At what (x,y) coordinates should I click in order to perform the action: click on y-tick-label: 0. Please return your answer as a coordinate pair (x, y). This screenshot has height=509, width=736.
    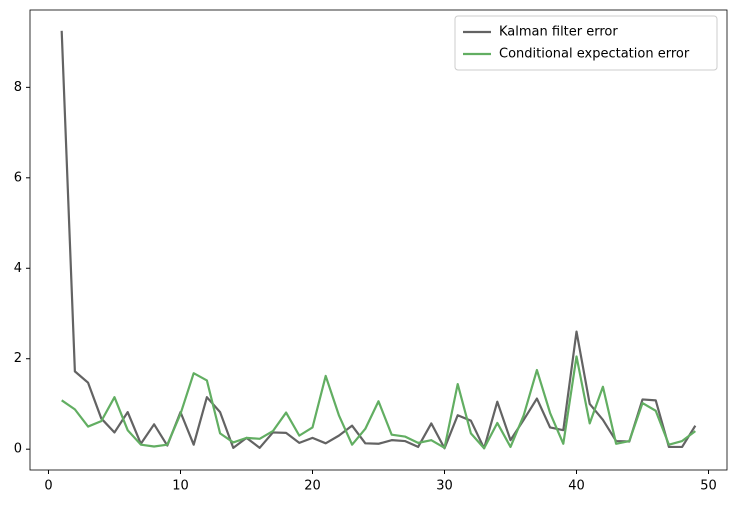
    Looking at the image, I should click on (18, 449).